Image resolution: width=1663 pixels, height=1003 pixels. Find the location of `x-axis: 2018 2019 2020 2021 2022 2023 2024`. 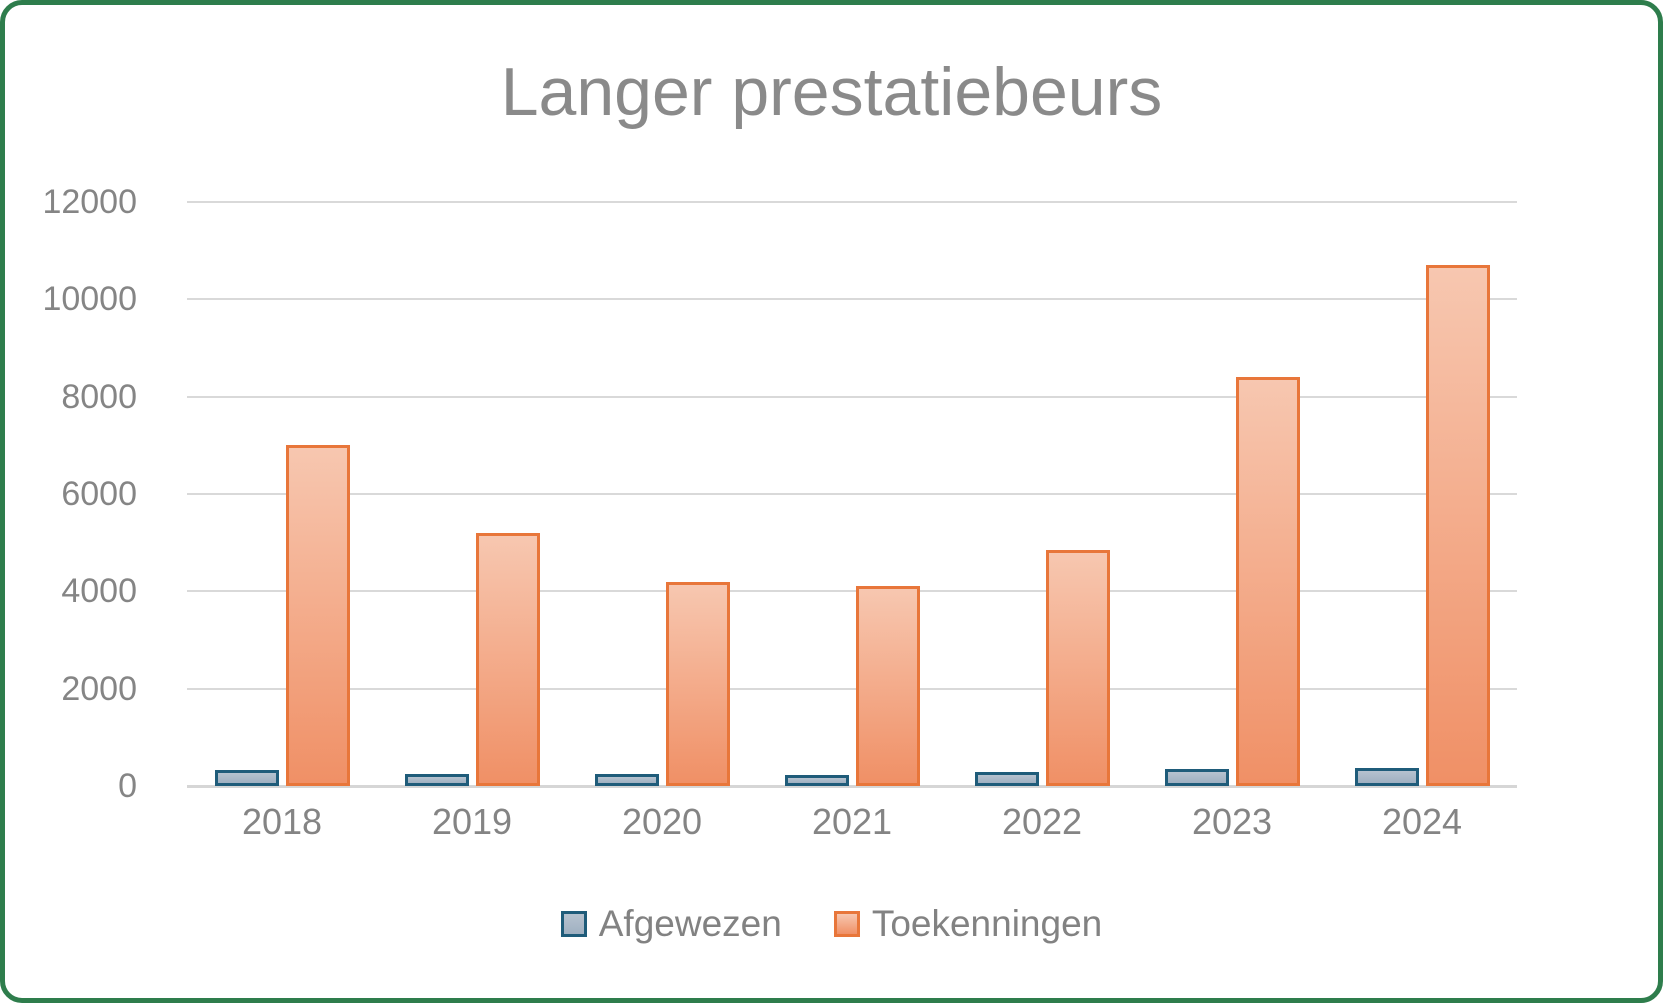

x-axis: 2018 2019 2020 2021 2022 2023 2024 is located at coordinates (852, 822).